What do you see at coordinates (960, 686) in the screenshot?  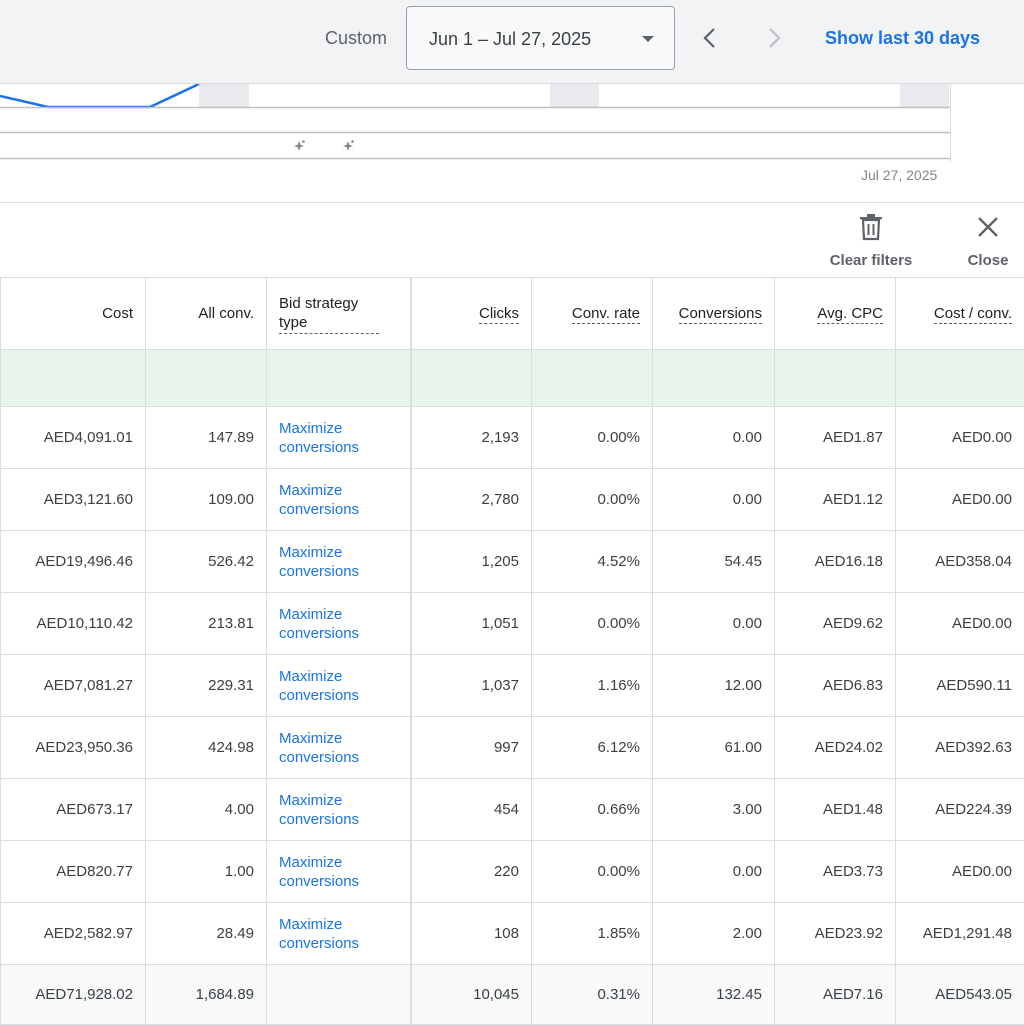 I see `cost-per-conv-cell: AED590.11` at bounding box center [960, 686].